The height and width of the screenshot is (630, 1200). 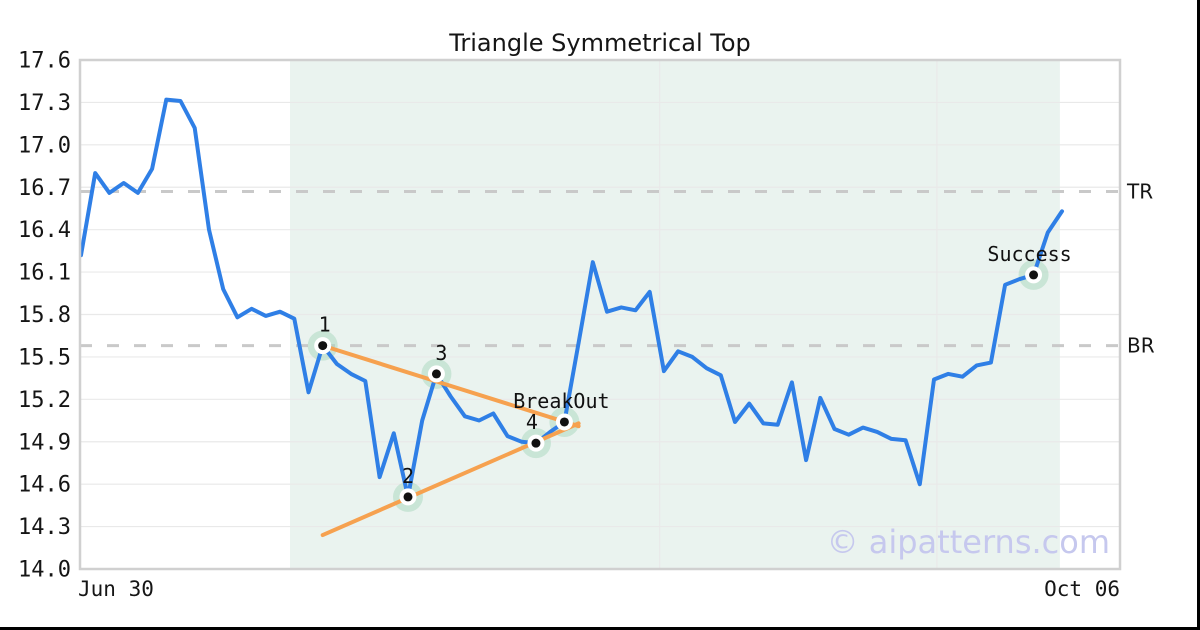 What do you see at coordinates (44, 485) in the screenshot?
I see `y-tick-label: 14.6` at bounding box center [44, 485].